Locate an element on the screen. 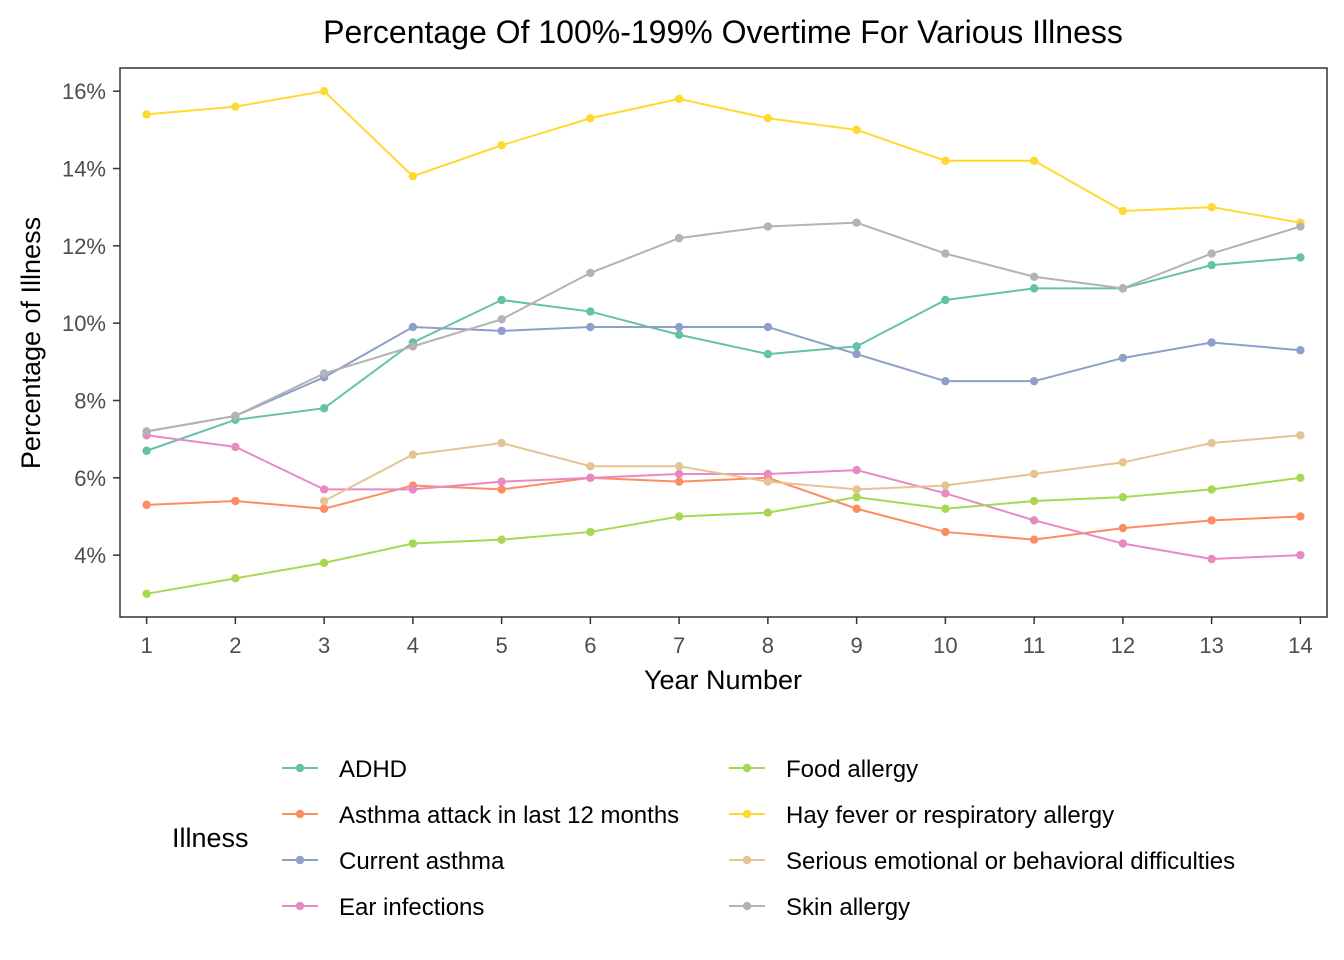  legend-label: Current asthma is located at coordinates (422, 861).